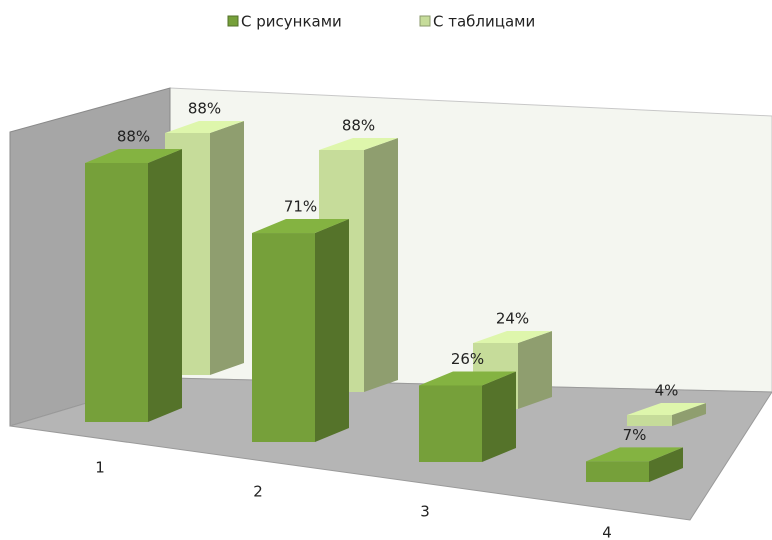 This screenshot has height=540, width=772. Describe the element at coordinates (381, 22) in the screenshot. I see `legend: С рисунками С таблицами` at that location.